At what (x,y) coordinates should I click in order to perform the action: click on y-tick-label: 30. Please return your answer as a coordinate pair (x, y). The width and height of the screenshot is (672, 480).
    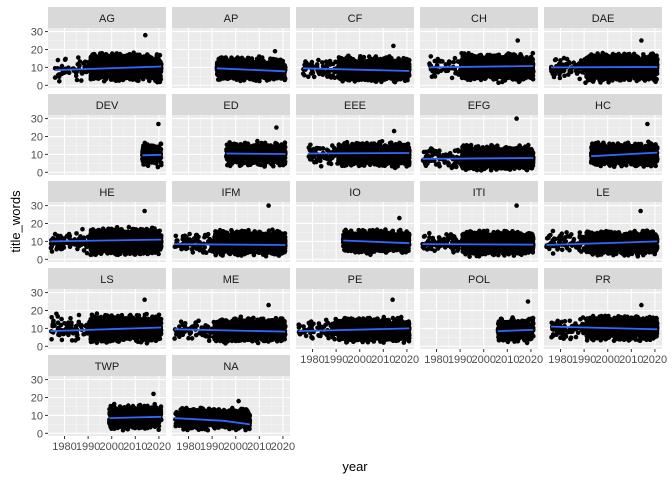
    Looking at the image, I should click on (37, 33).